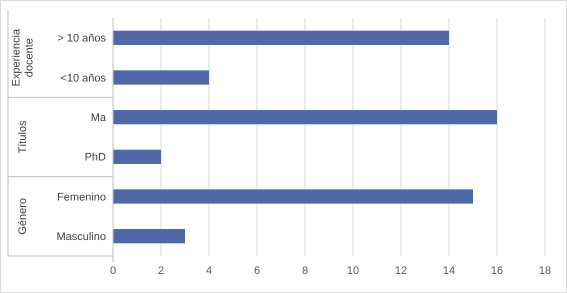 This screenshot has height=293, width=567. I want to click on y-tick-label: <10 años, so click(83, 78).